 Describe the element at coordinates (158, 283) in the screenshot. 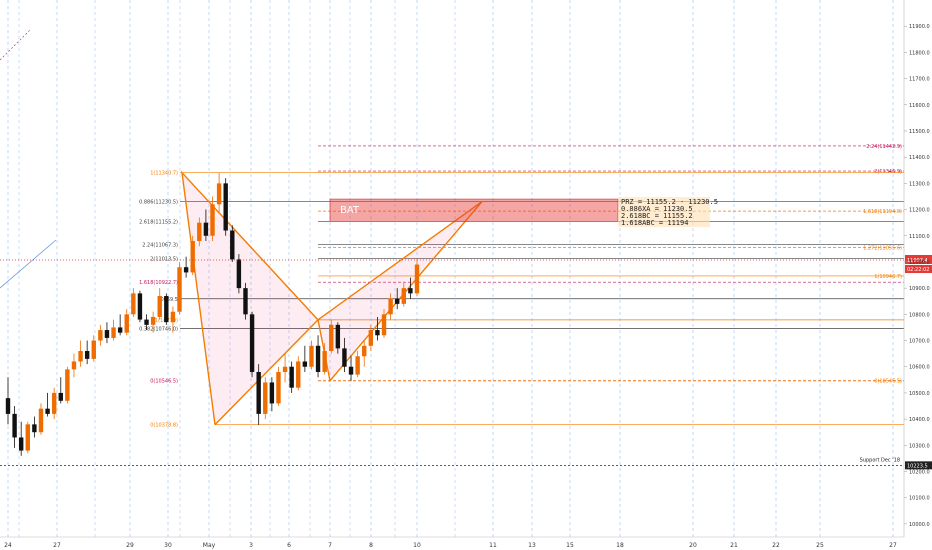

I see `level-label: 1.618(10922.7)` at that location.